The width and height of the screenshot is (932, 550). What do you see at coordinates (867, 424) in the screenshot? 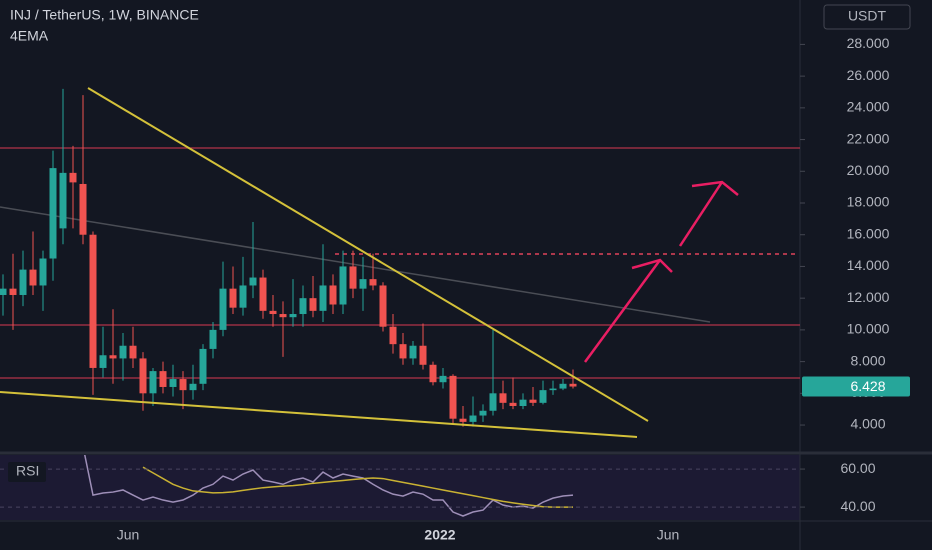
I see `y-tick-label: 4.000` at bounding box center [867, 424].